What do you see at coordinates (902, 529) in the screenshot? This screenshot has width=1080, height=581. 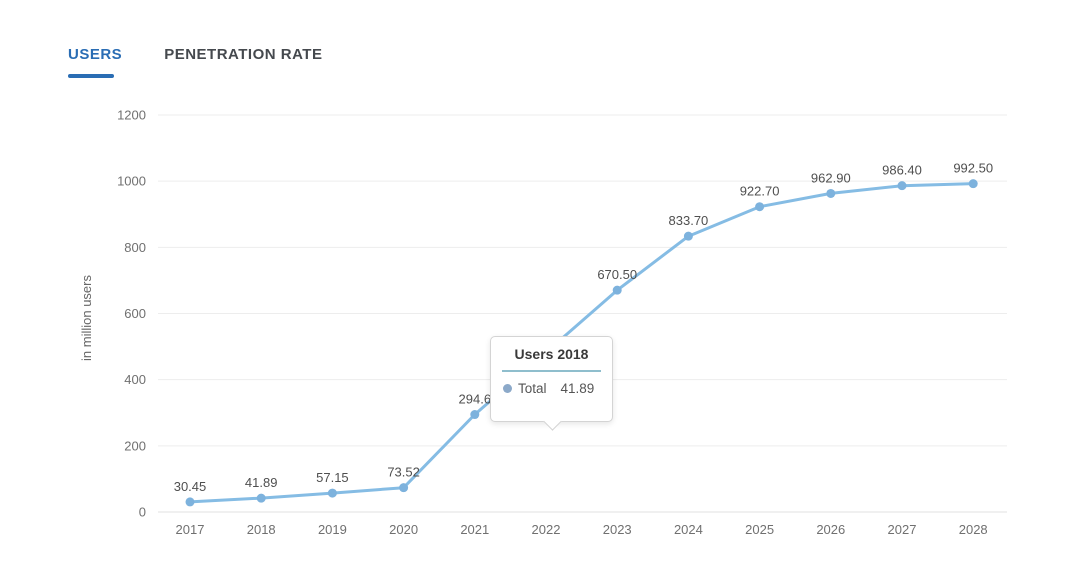 I see `x-tick-label: 2027` at bounding box center [902, 529].